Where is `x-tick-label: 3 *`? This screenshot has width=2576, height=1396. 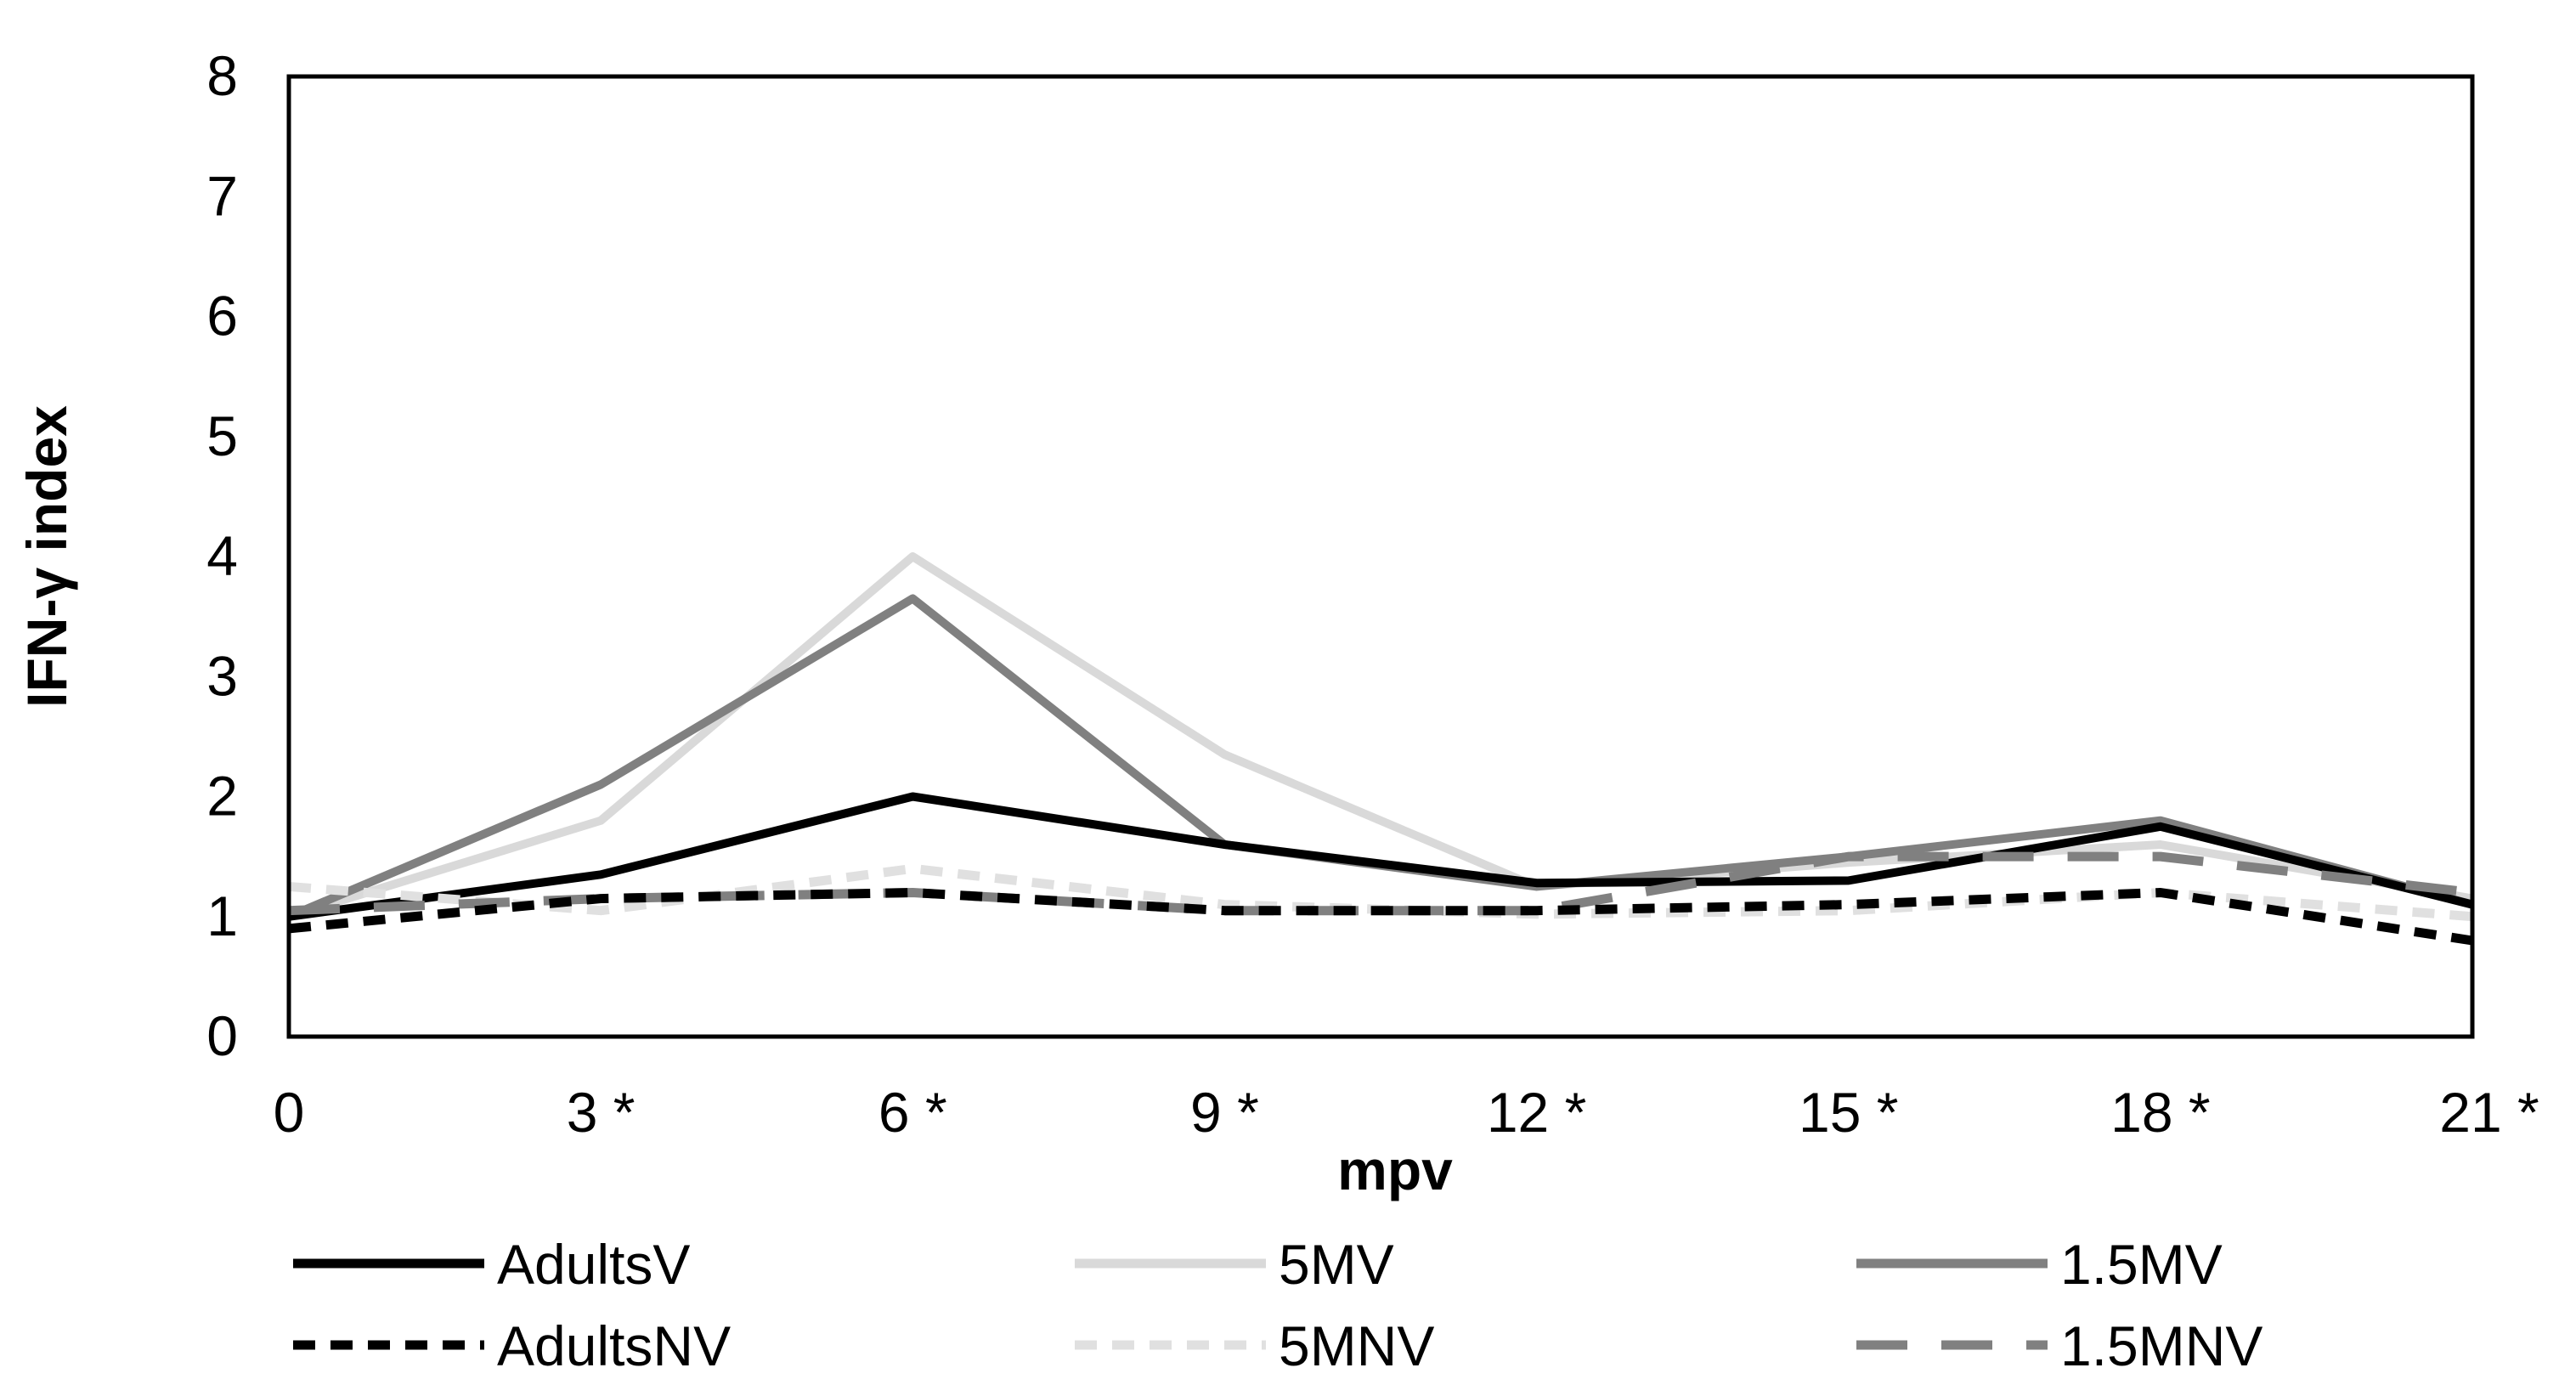
x-tick-label: 3 * is located at coordinates (601, 1112).